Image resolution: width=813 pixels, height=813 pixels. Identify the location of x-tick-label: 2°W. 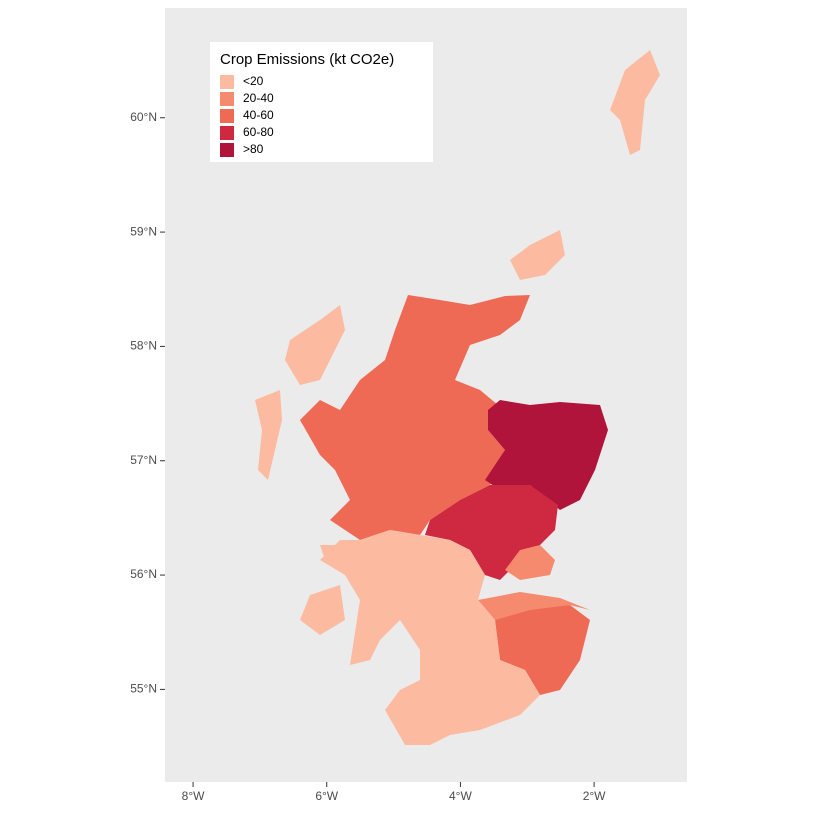
(594, 796).